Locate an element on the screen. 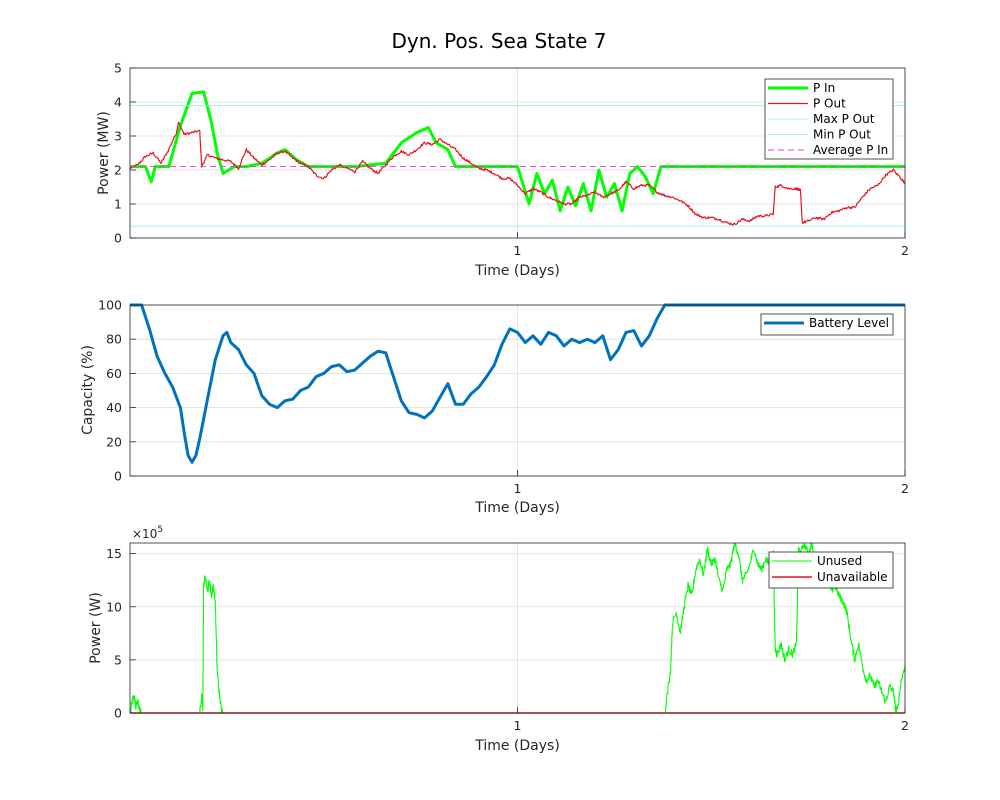 Image resolution: width=1000 pixels, height=800 pixels. series-line-p-out is located at coordinates (517, 173).